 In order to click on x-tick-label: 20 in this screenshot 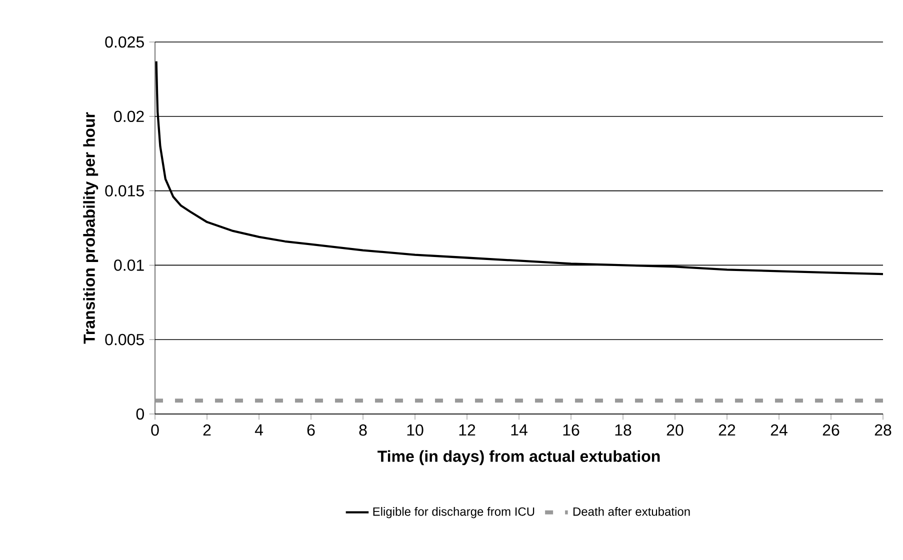, I will do `click(675, 430)`.